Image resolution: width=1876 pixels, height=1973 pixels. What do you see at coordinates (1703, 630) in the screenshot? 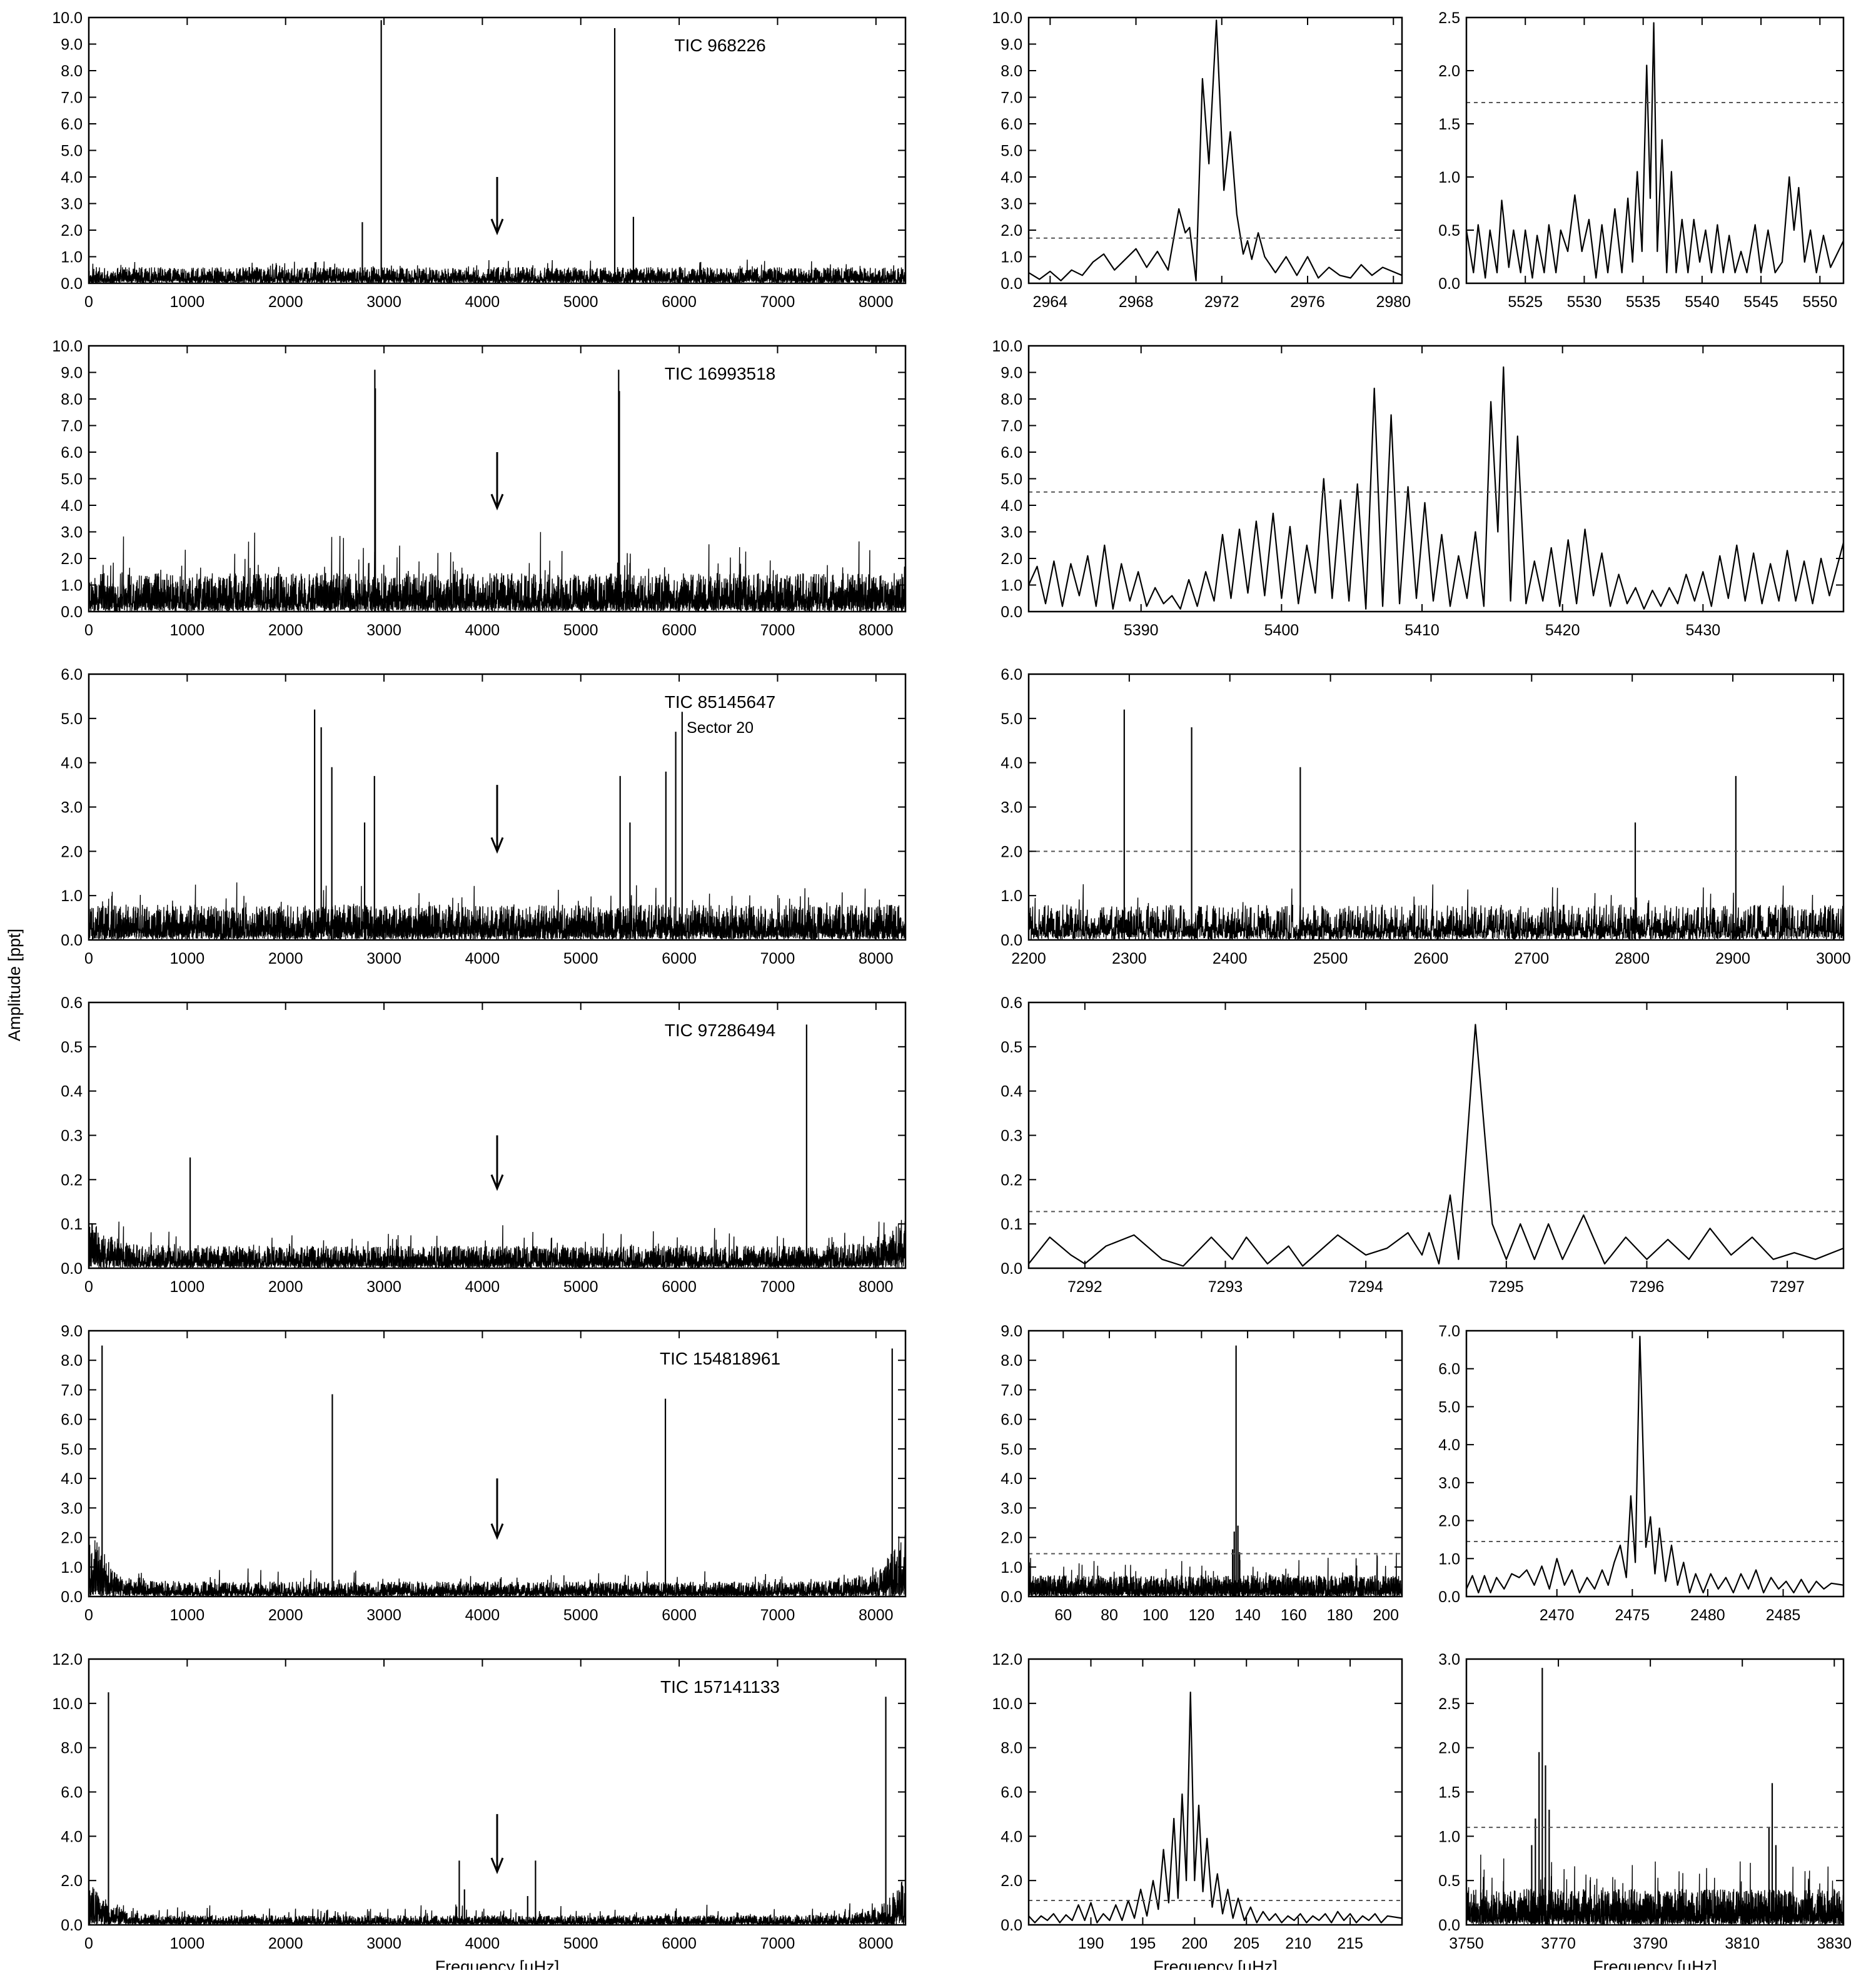
I see `x-tick-label: 5430` at bounding box center [1703, 630].